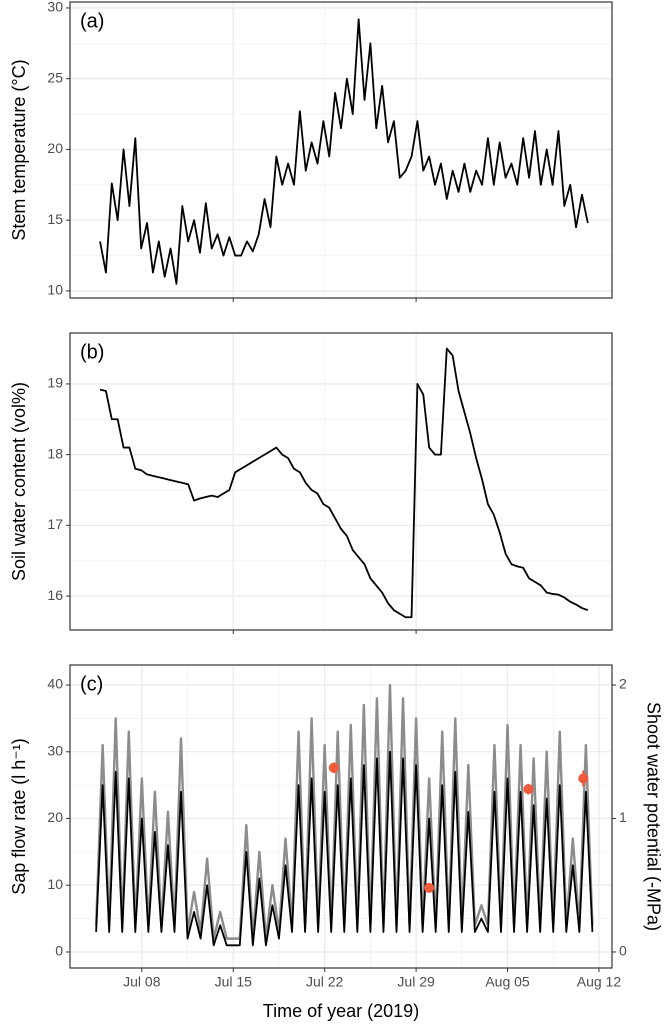  Describe the element at coordinates (55, 595) in the screenshot. I see `y-tick-label: 16` at that location.